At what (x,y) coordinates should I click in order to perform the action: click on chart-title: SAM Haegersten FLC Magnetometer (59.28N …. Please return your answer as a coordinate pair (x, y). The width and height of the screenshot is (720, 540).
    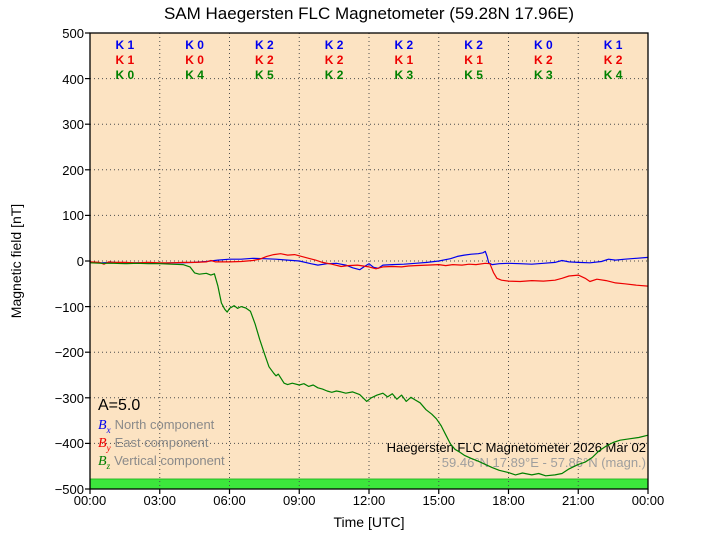
    Looking at the image, I should click on (369, 13).